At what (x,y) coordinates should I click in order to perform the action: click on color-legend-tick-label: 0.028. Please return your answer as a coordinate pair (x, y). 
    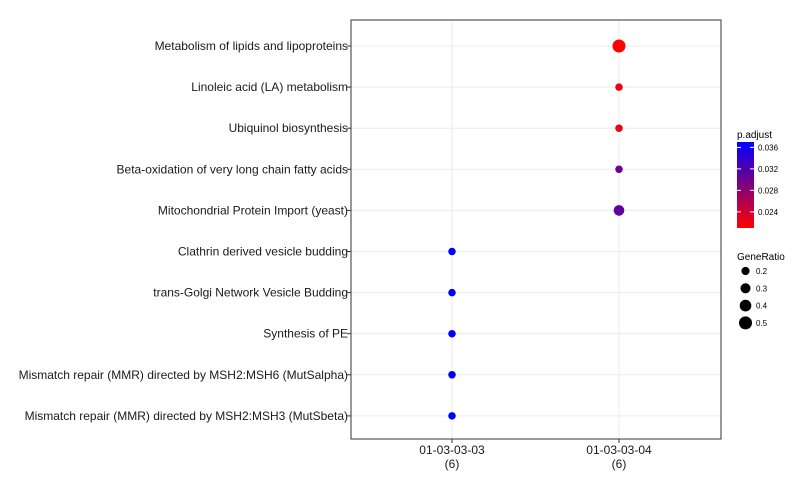
    Looking at the image, I should click on (768, 190).